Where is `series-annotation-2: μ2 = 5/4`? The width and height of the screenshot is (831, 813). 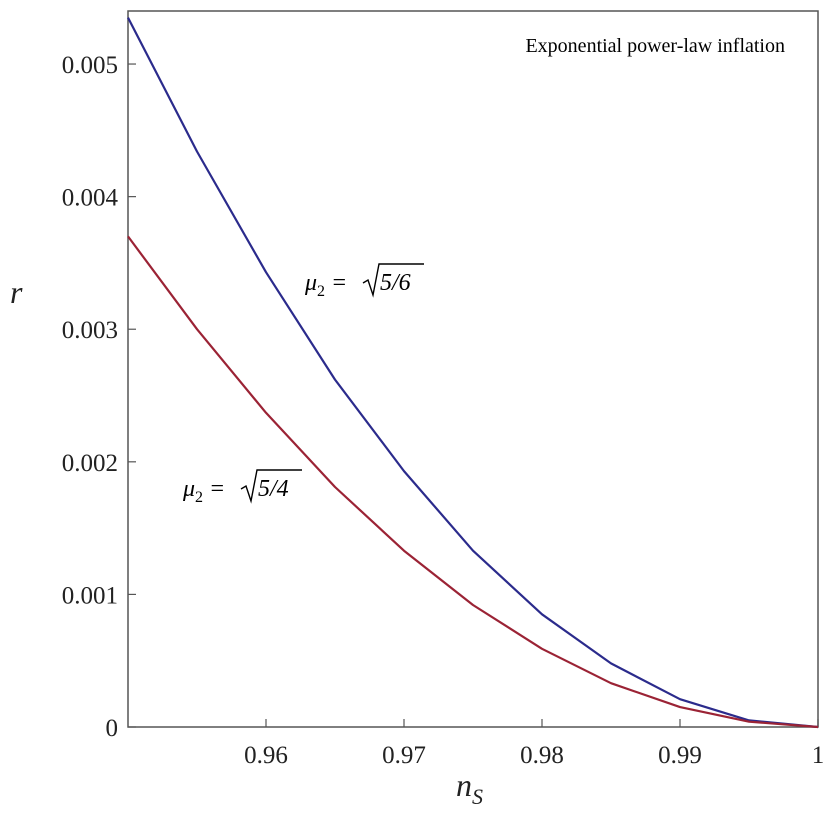 series-annotation-2: μ2 = 5/4 is located at coordinates (242, 487).